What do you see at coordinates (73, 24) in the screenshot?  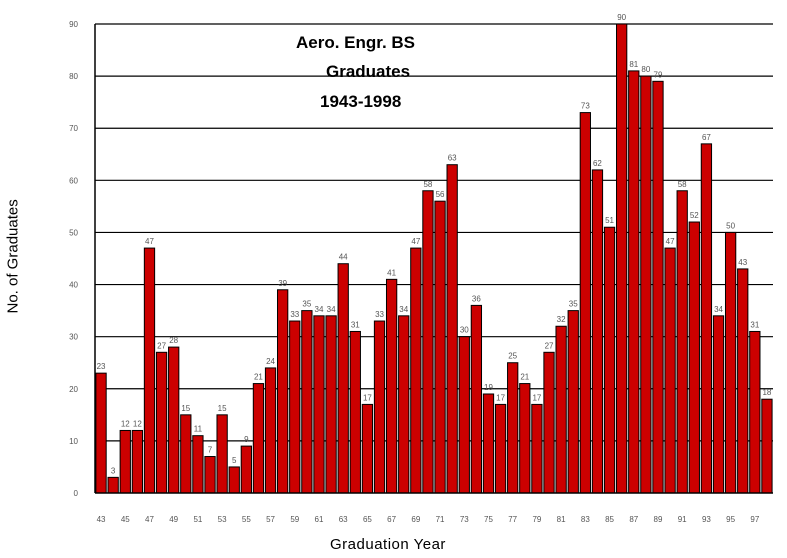 I see `y-tick-label: 90` at bounding box center [73, 24].